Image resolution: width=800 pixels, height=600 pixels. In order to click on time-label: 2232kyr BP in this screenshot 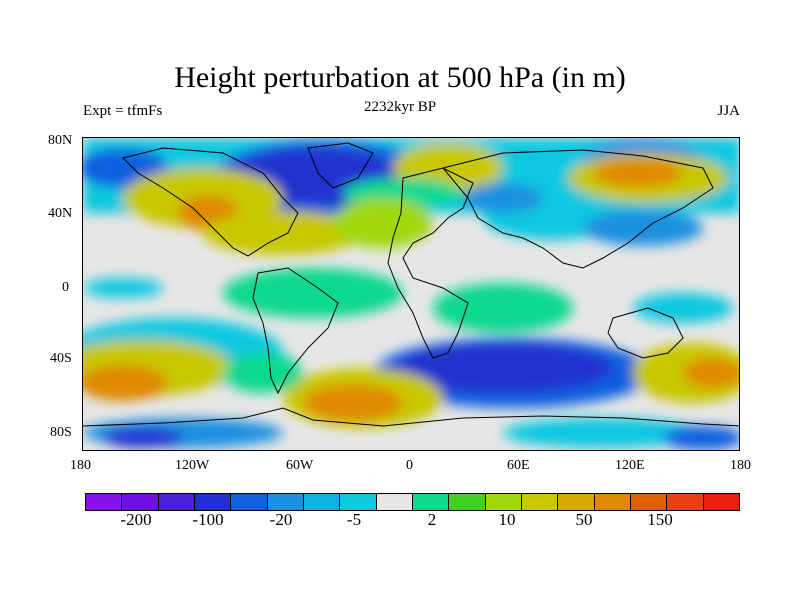, I will do `click(400, 107)`.